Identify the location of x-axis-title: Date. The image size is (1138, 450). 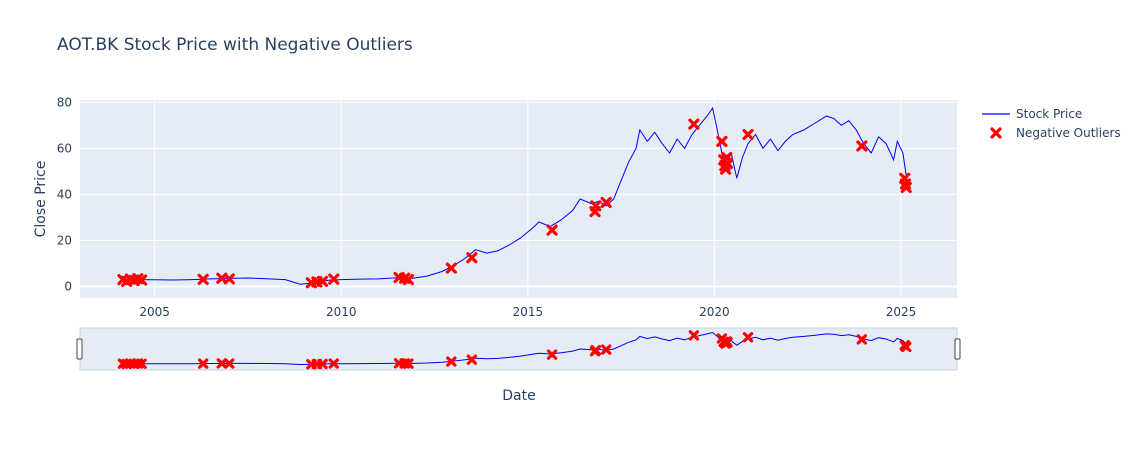
(518, 396).